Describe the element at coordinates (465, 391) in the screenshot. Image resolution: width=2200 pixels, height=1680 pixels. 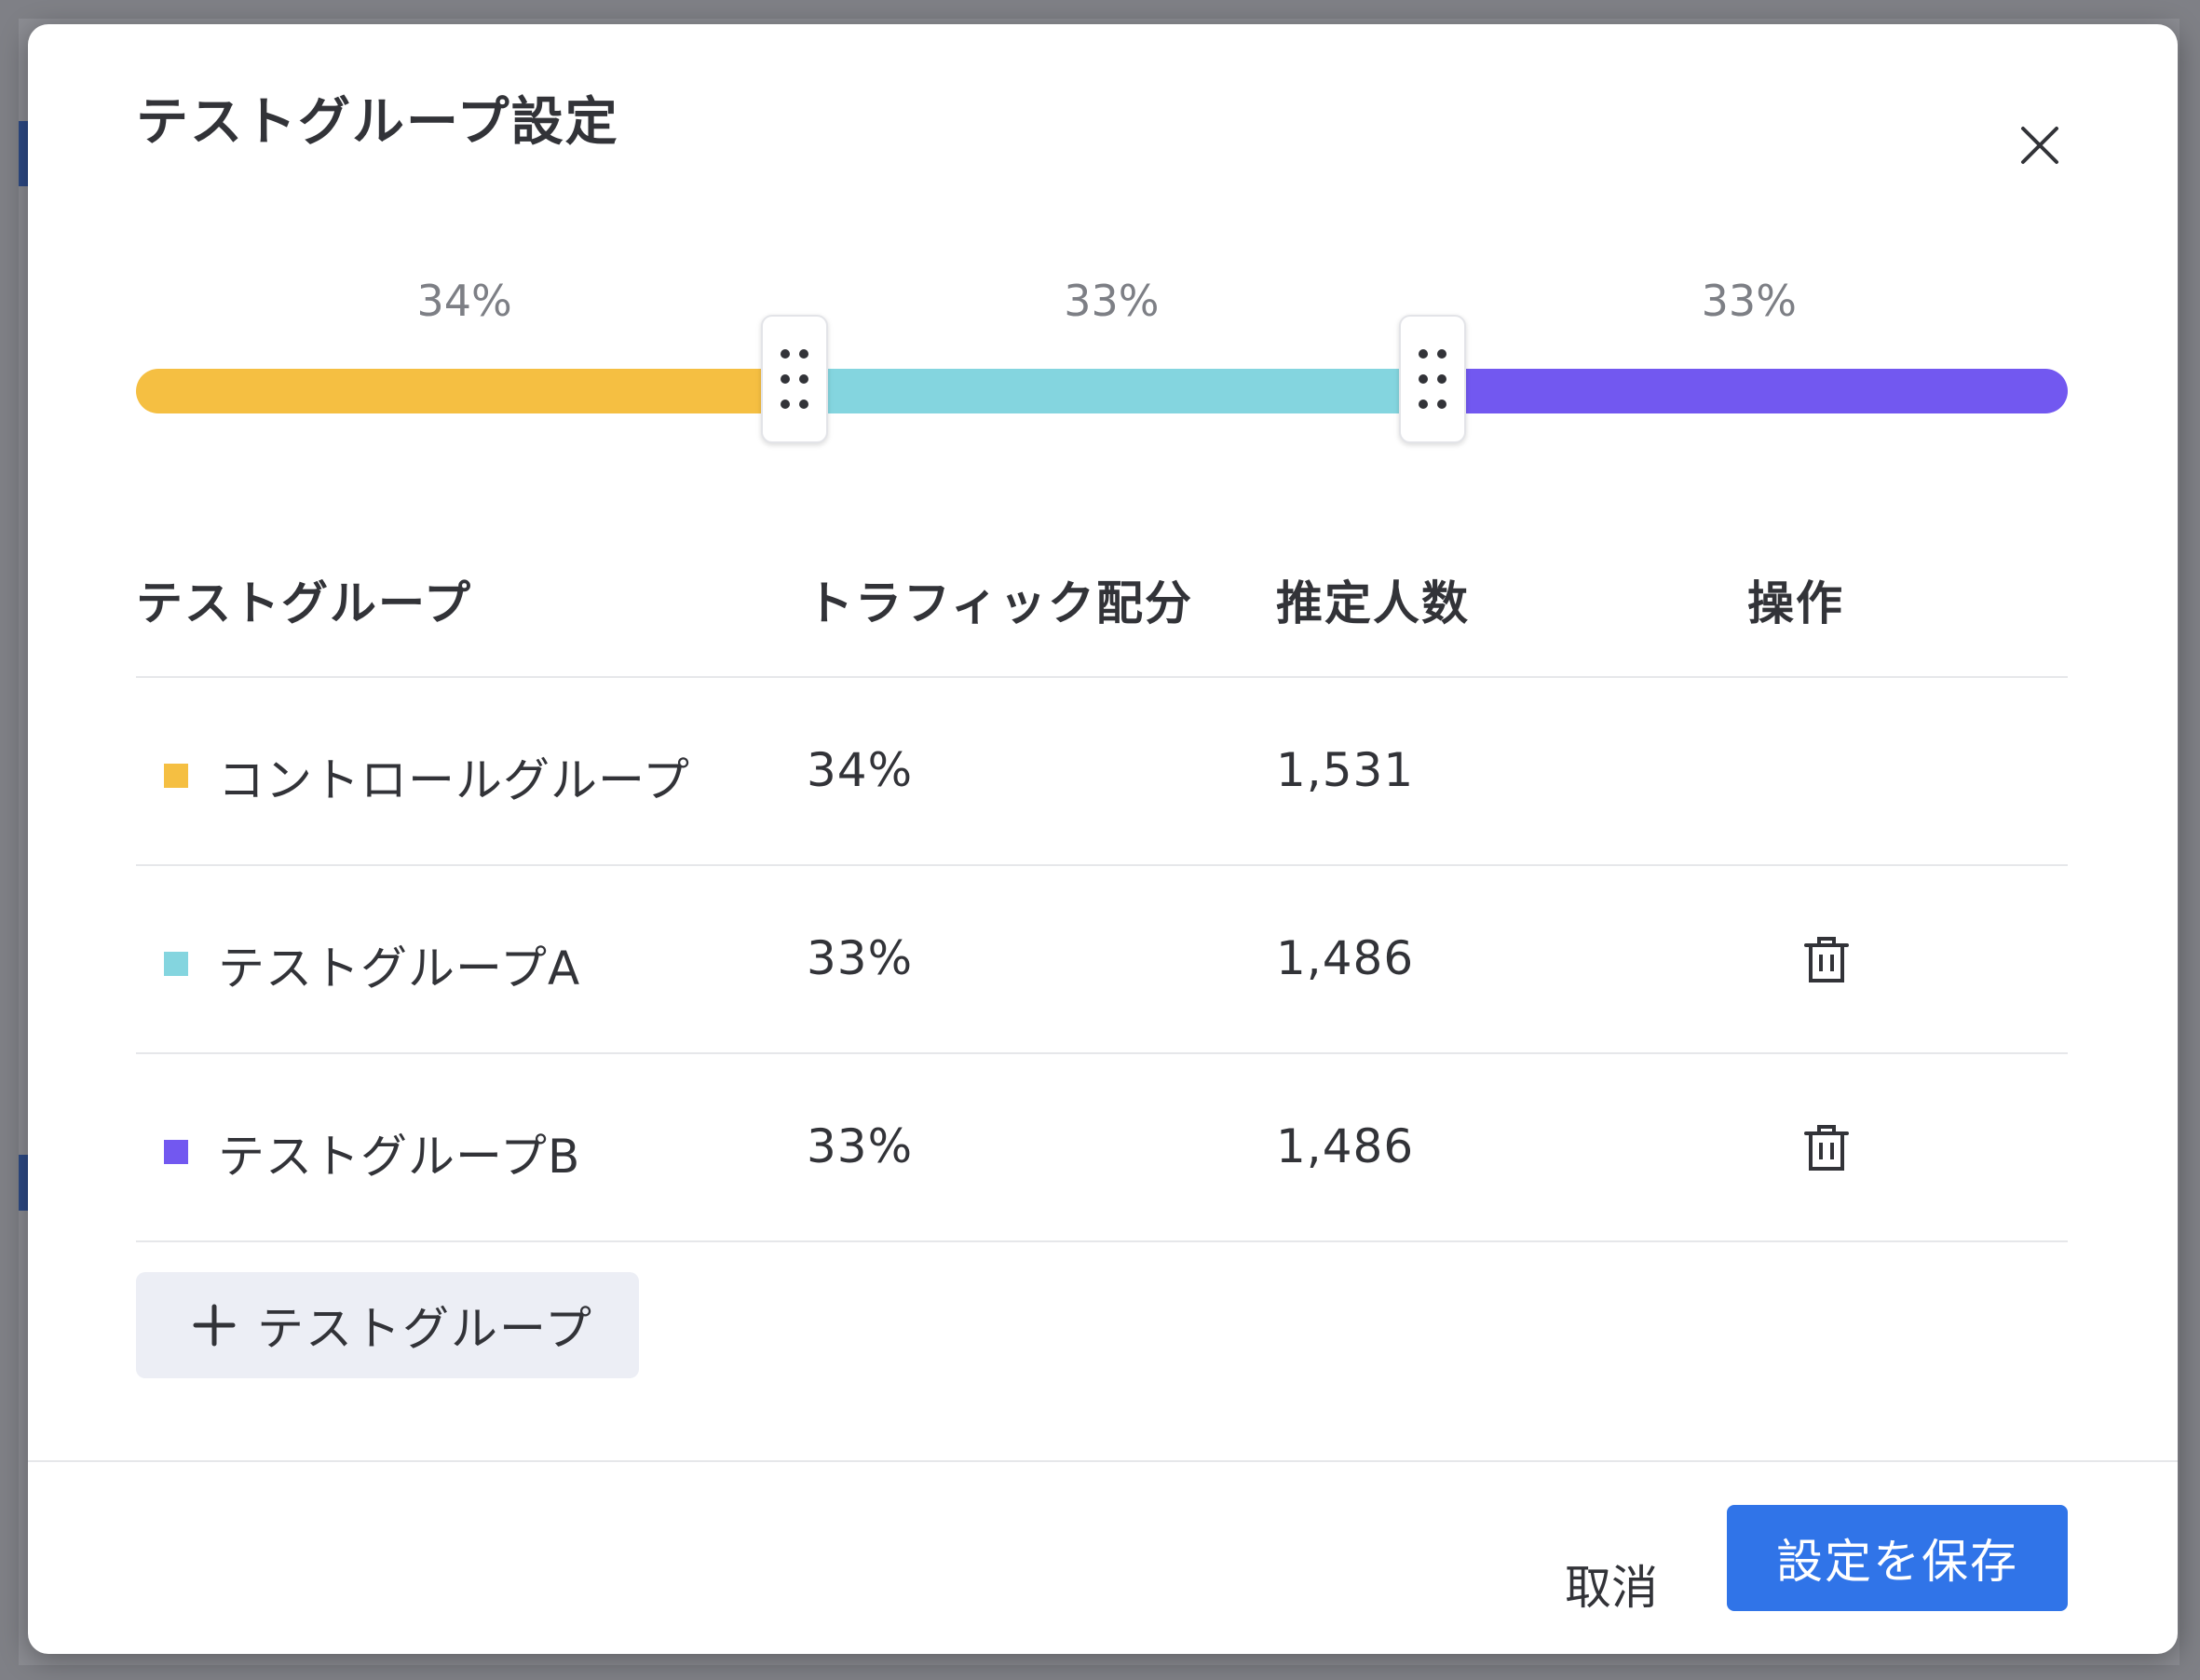
I see `slider-segment-control` at that location.